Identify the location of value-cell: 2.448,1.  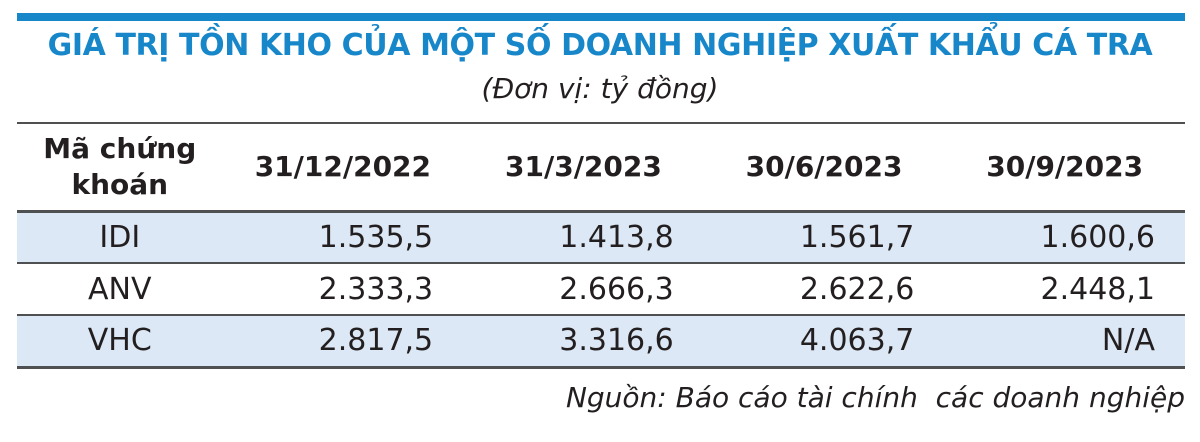
(1064, 289).